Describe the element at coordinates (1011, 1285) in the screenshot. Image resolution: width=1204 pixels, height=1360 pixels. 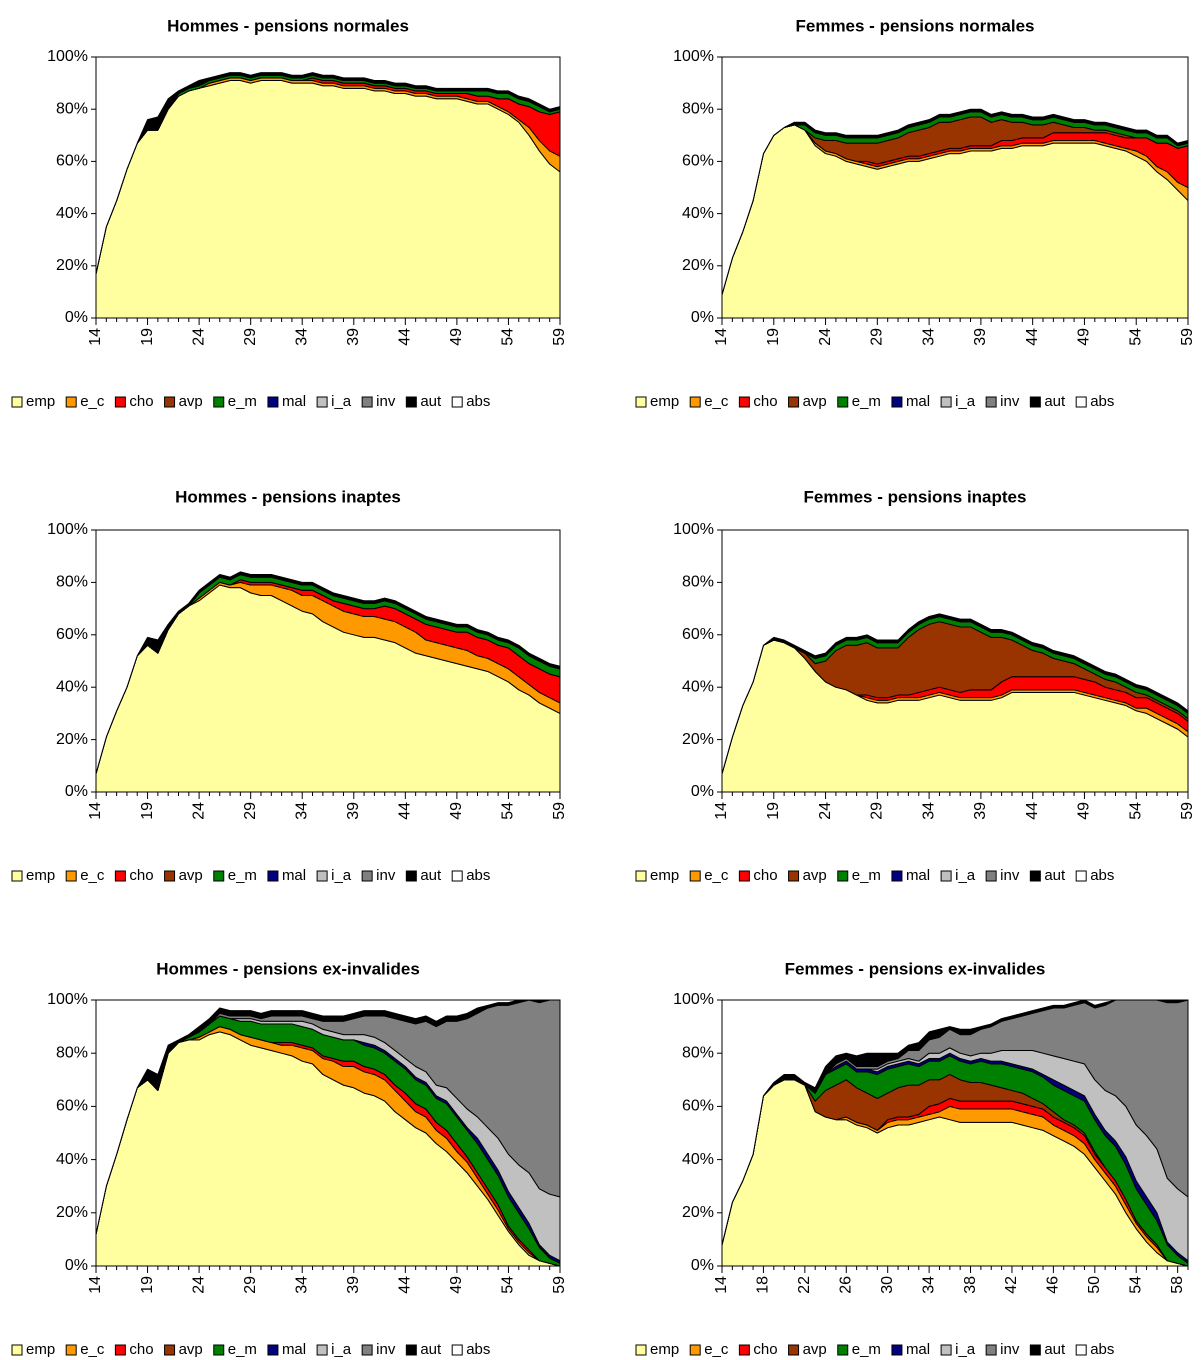
I see `x-tick-label: 42` at that location.